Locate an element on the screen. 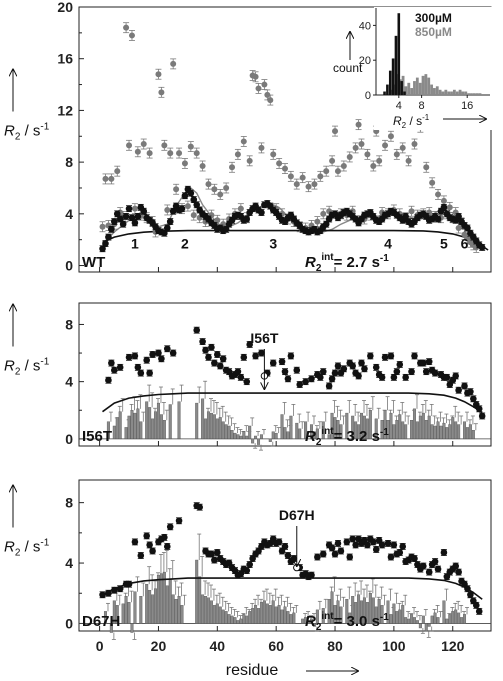  y-tick-label: 0 is located at coordinates (69, 266).